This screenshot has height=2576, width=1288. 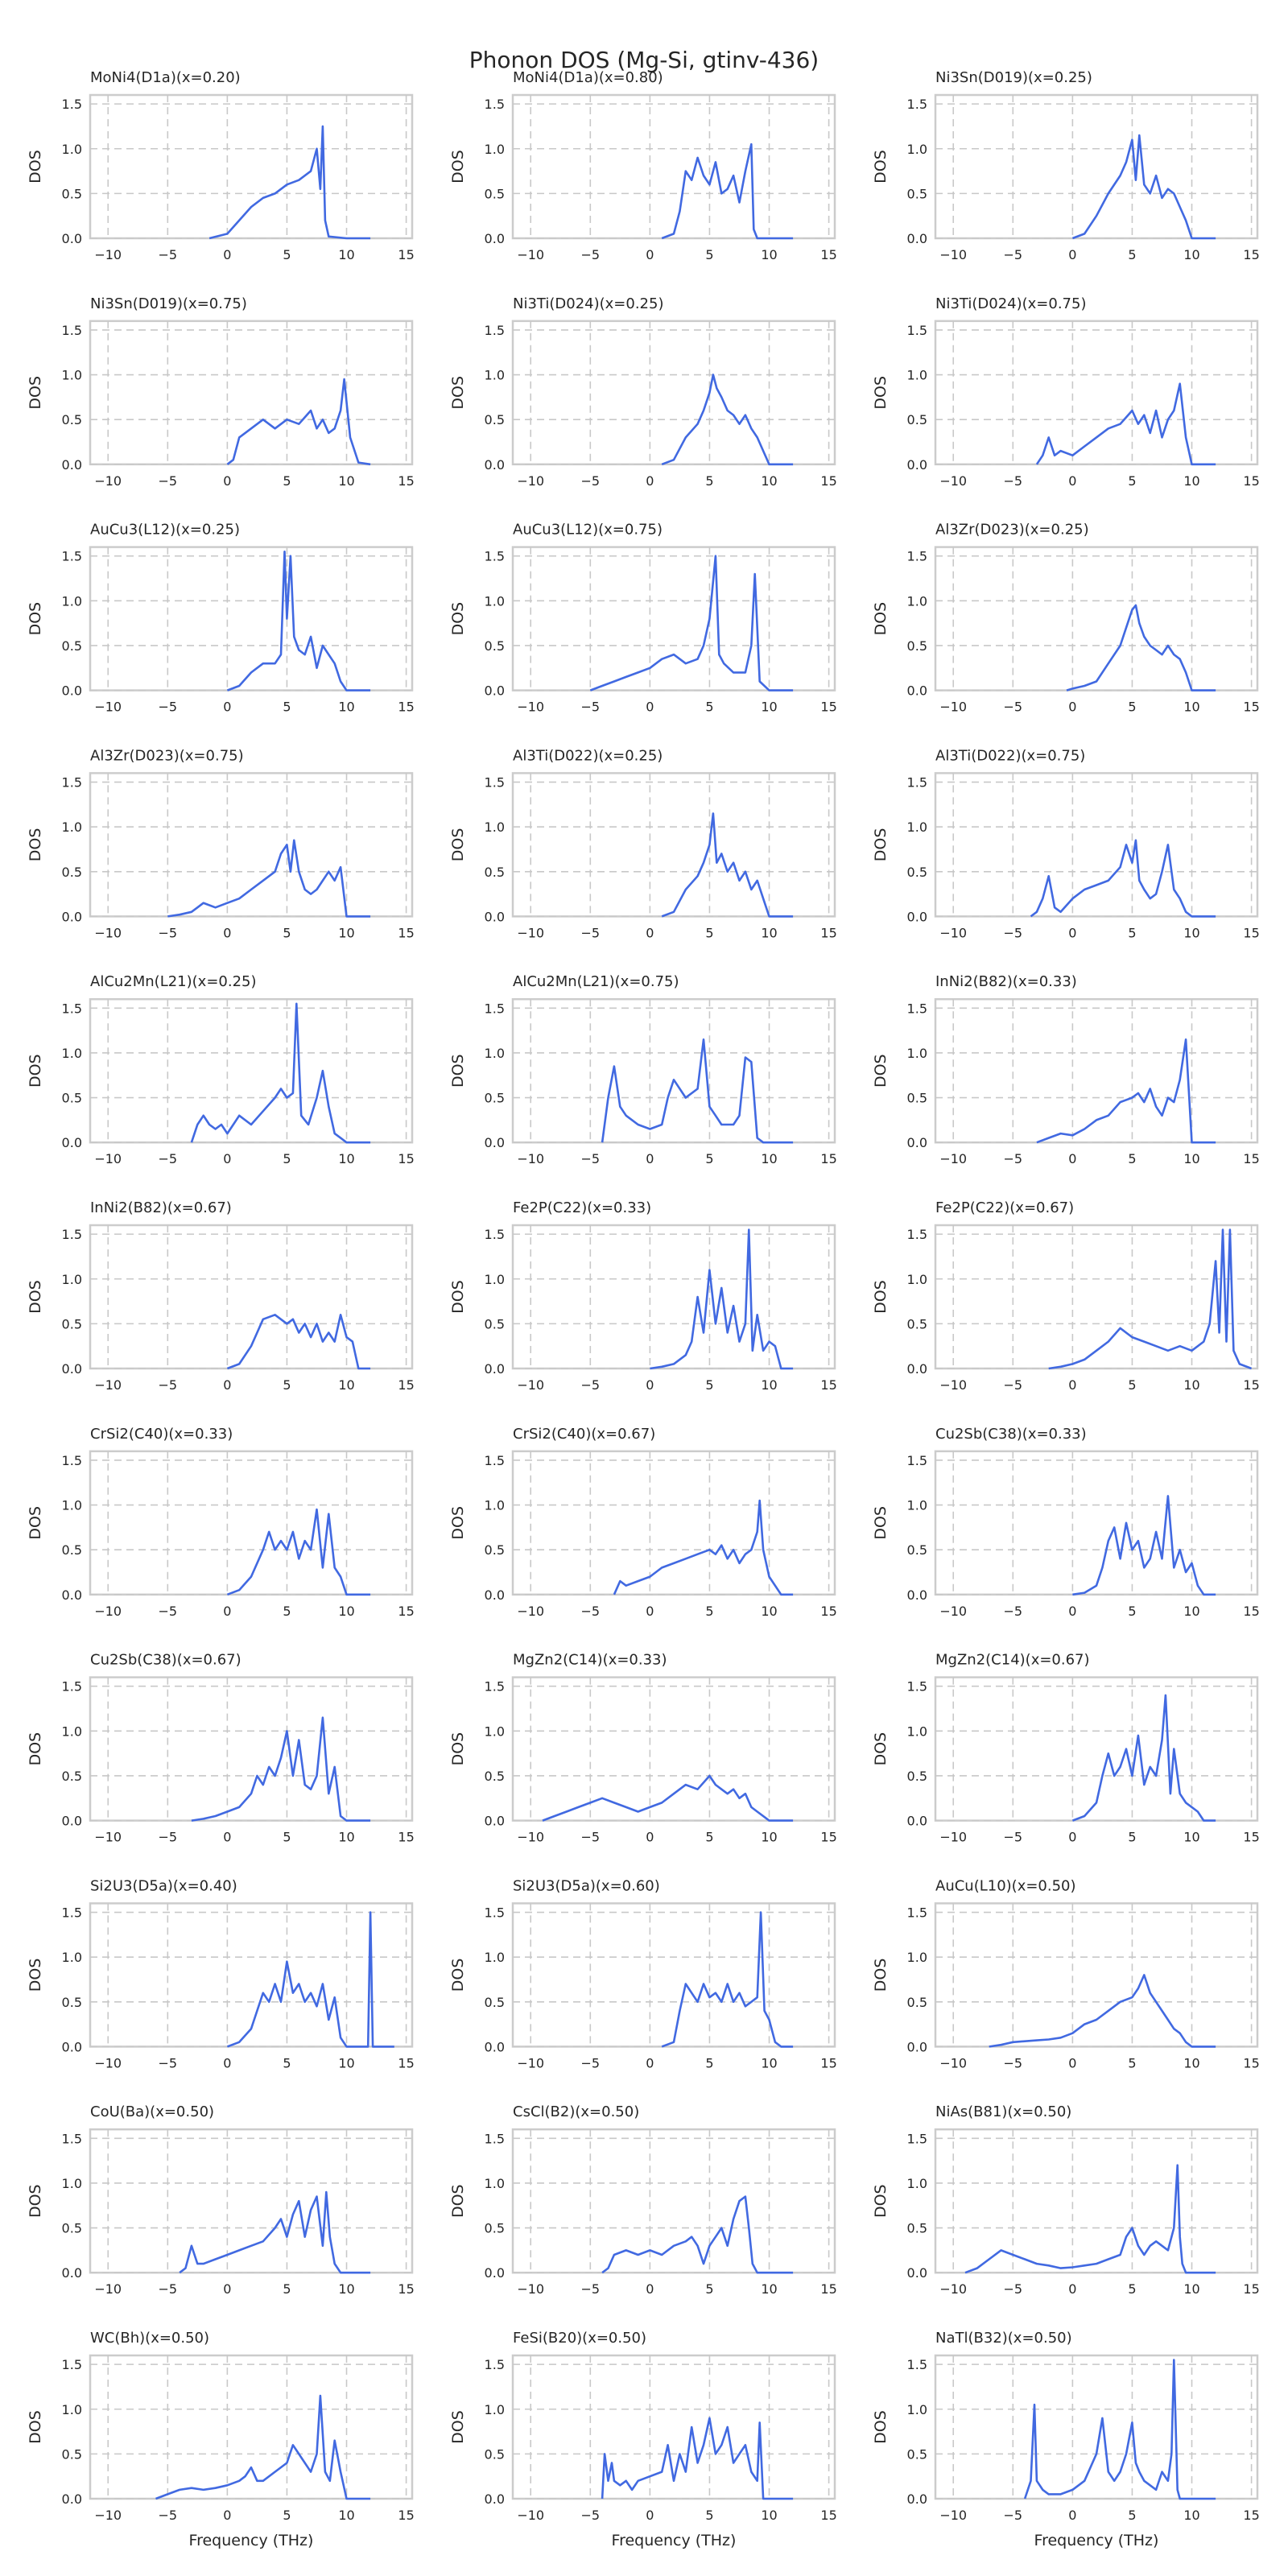 I want to click on panel-title: Al3Ti(D022)(x=0.25), so click(x=588, y=755).